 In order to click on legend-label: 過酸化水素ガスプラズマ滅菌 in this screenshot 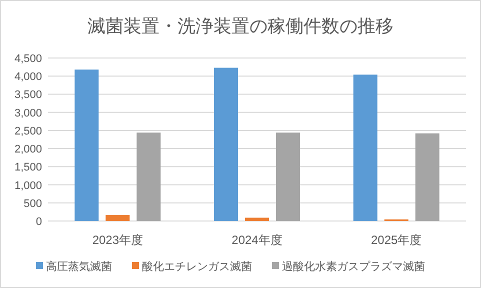, I will do `click(353, 266)`.